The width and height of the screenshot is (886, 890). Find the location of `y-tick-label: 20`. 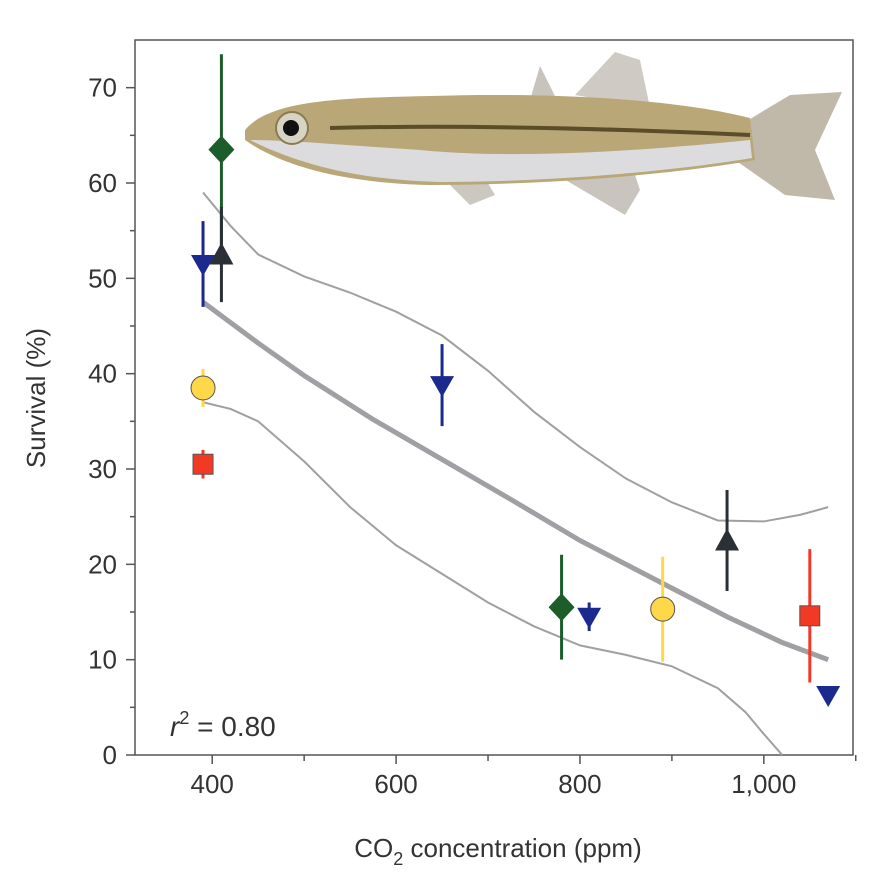

y-tick-label: 20 is located at coordinates (102, 564).